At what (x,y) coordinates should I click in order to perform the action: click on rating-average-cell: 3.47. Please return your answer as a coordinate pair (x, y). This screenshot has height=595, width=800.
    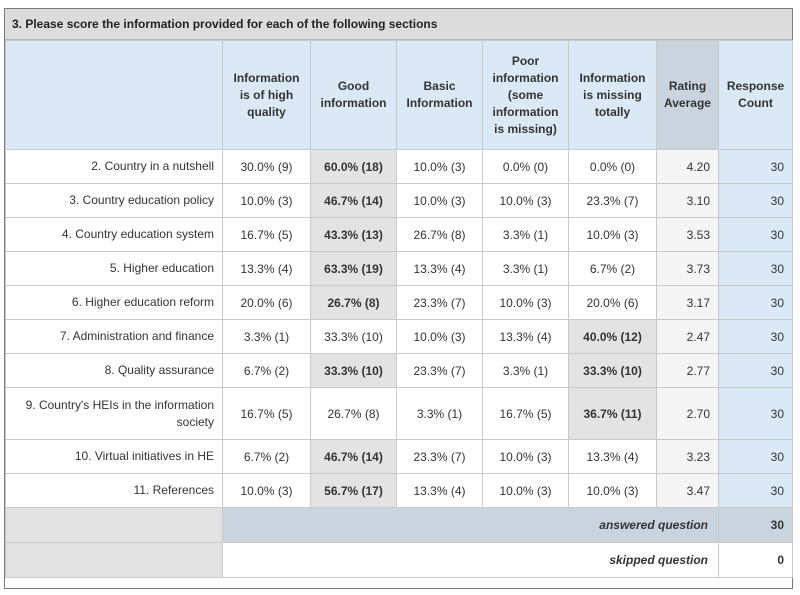
    Looking at the image, I should click on (687, 490).